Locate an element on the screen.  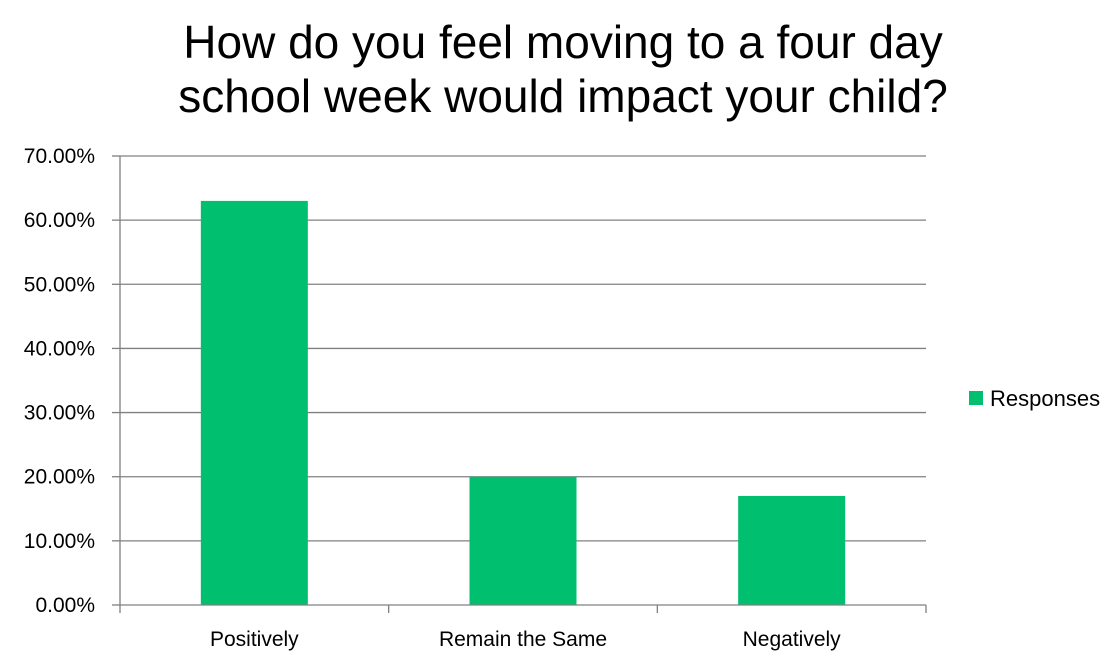
y-tick-label: 70.00% is located at coordinates (59, 156).